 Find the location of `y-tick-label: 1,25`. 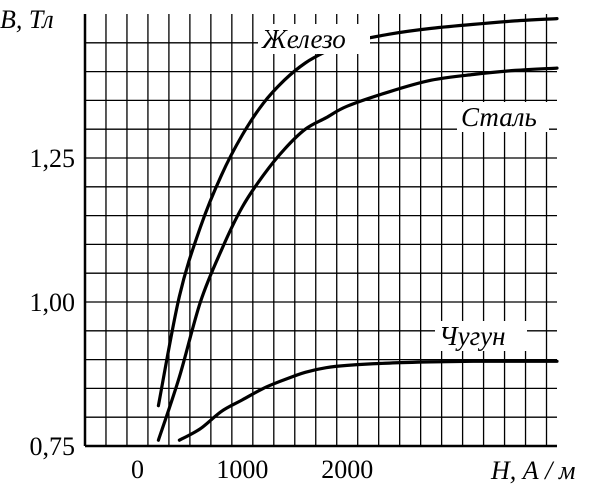

y-tick-label: 1,25 is located at coordinates (53, 158).